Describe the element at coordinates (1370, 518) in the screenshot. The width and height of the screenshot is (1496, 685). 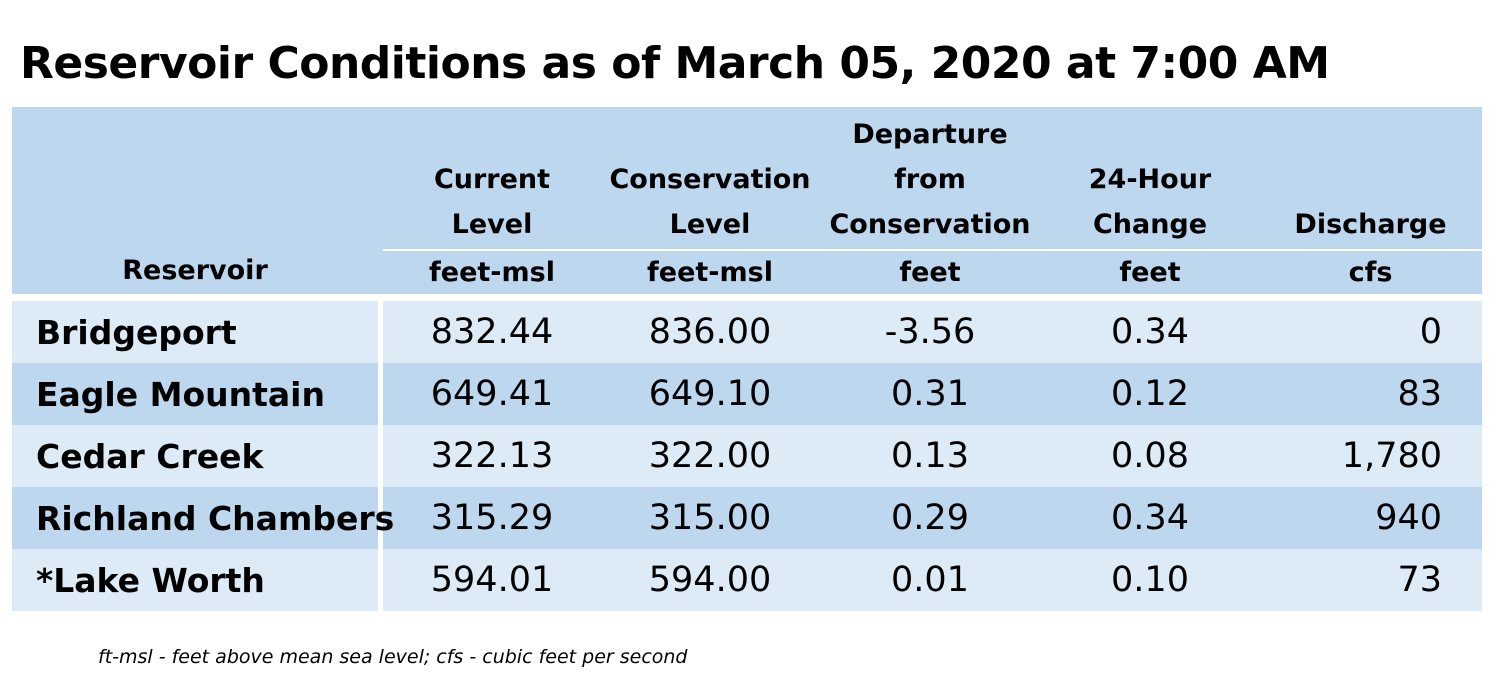
I see `discharge-cell: 940` at that location.